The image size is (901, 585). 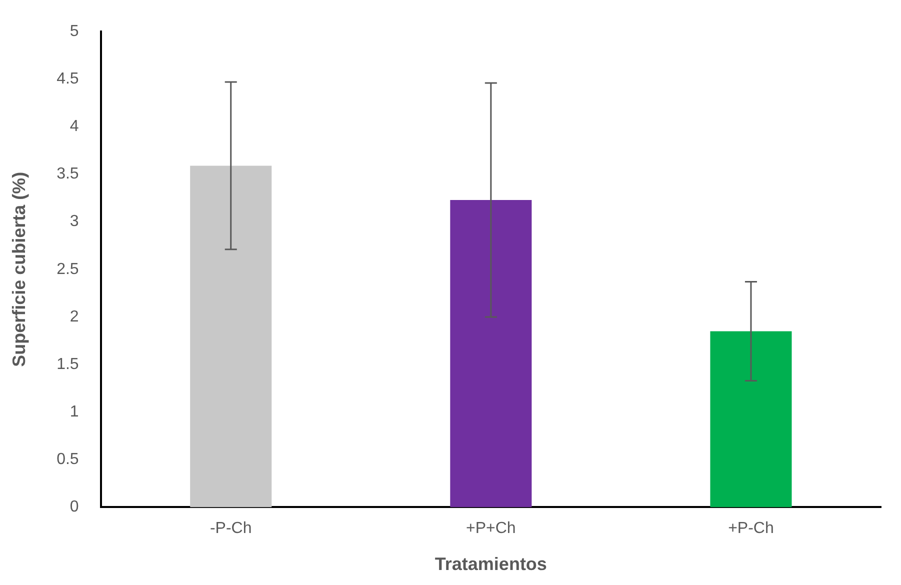 I want to click on x-tick-label: -P-Ch, so click(x=231, y=529).